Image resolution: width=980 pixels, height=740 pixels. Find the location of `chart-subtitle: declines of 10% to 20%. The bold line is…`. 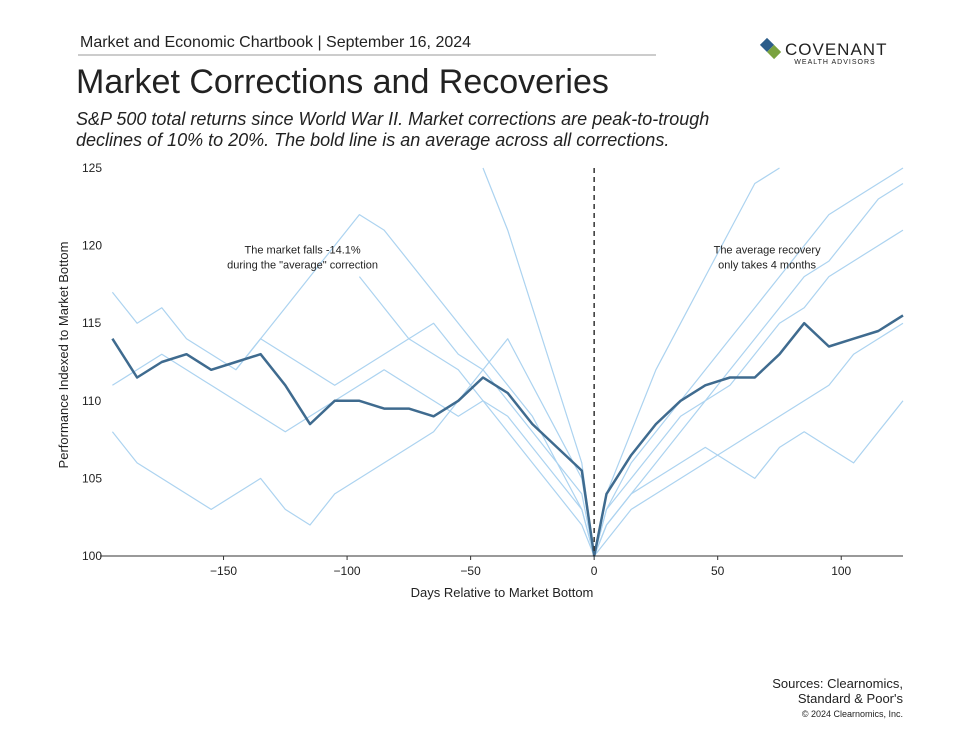

chart-subtitle: declines of 10% to 20%. The bold line is… is located at coordinates (372, 140).